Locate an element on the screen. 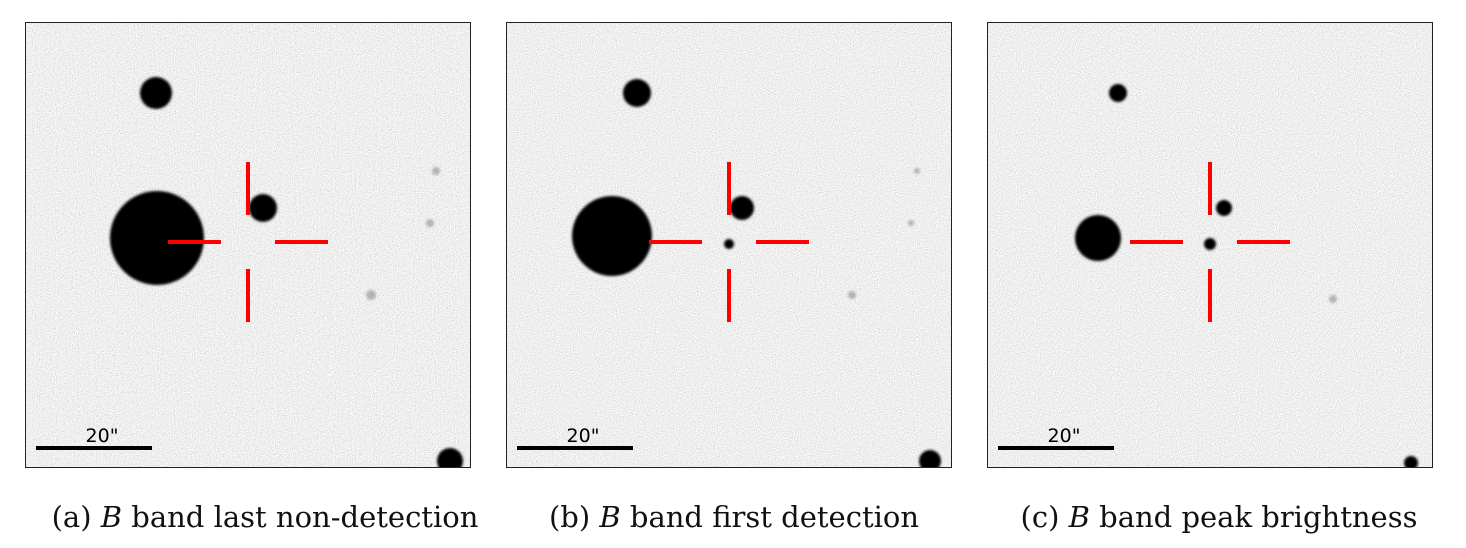  caption: (c) B band peak brightness is located at coordinates (1219, 517).